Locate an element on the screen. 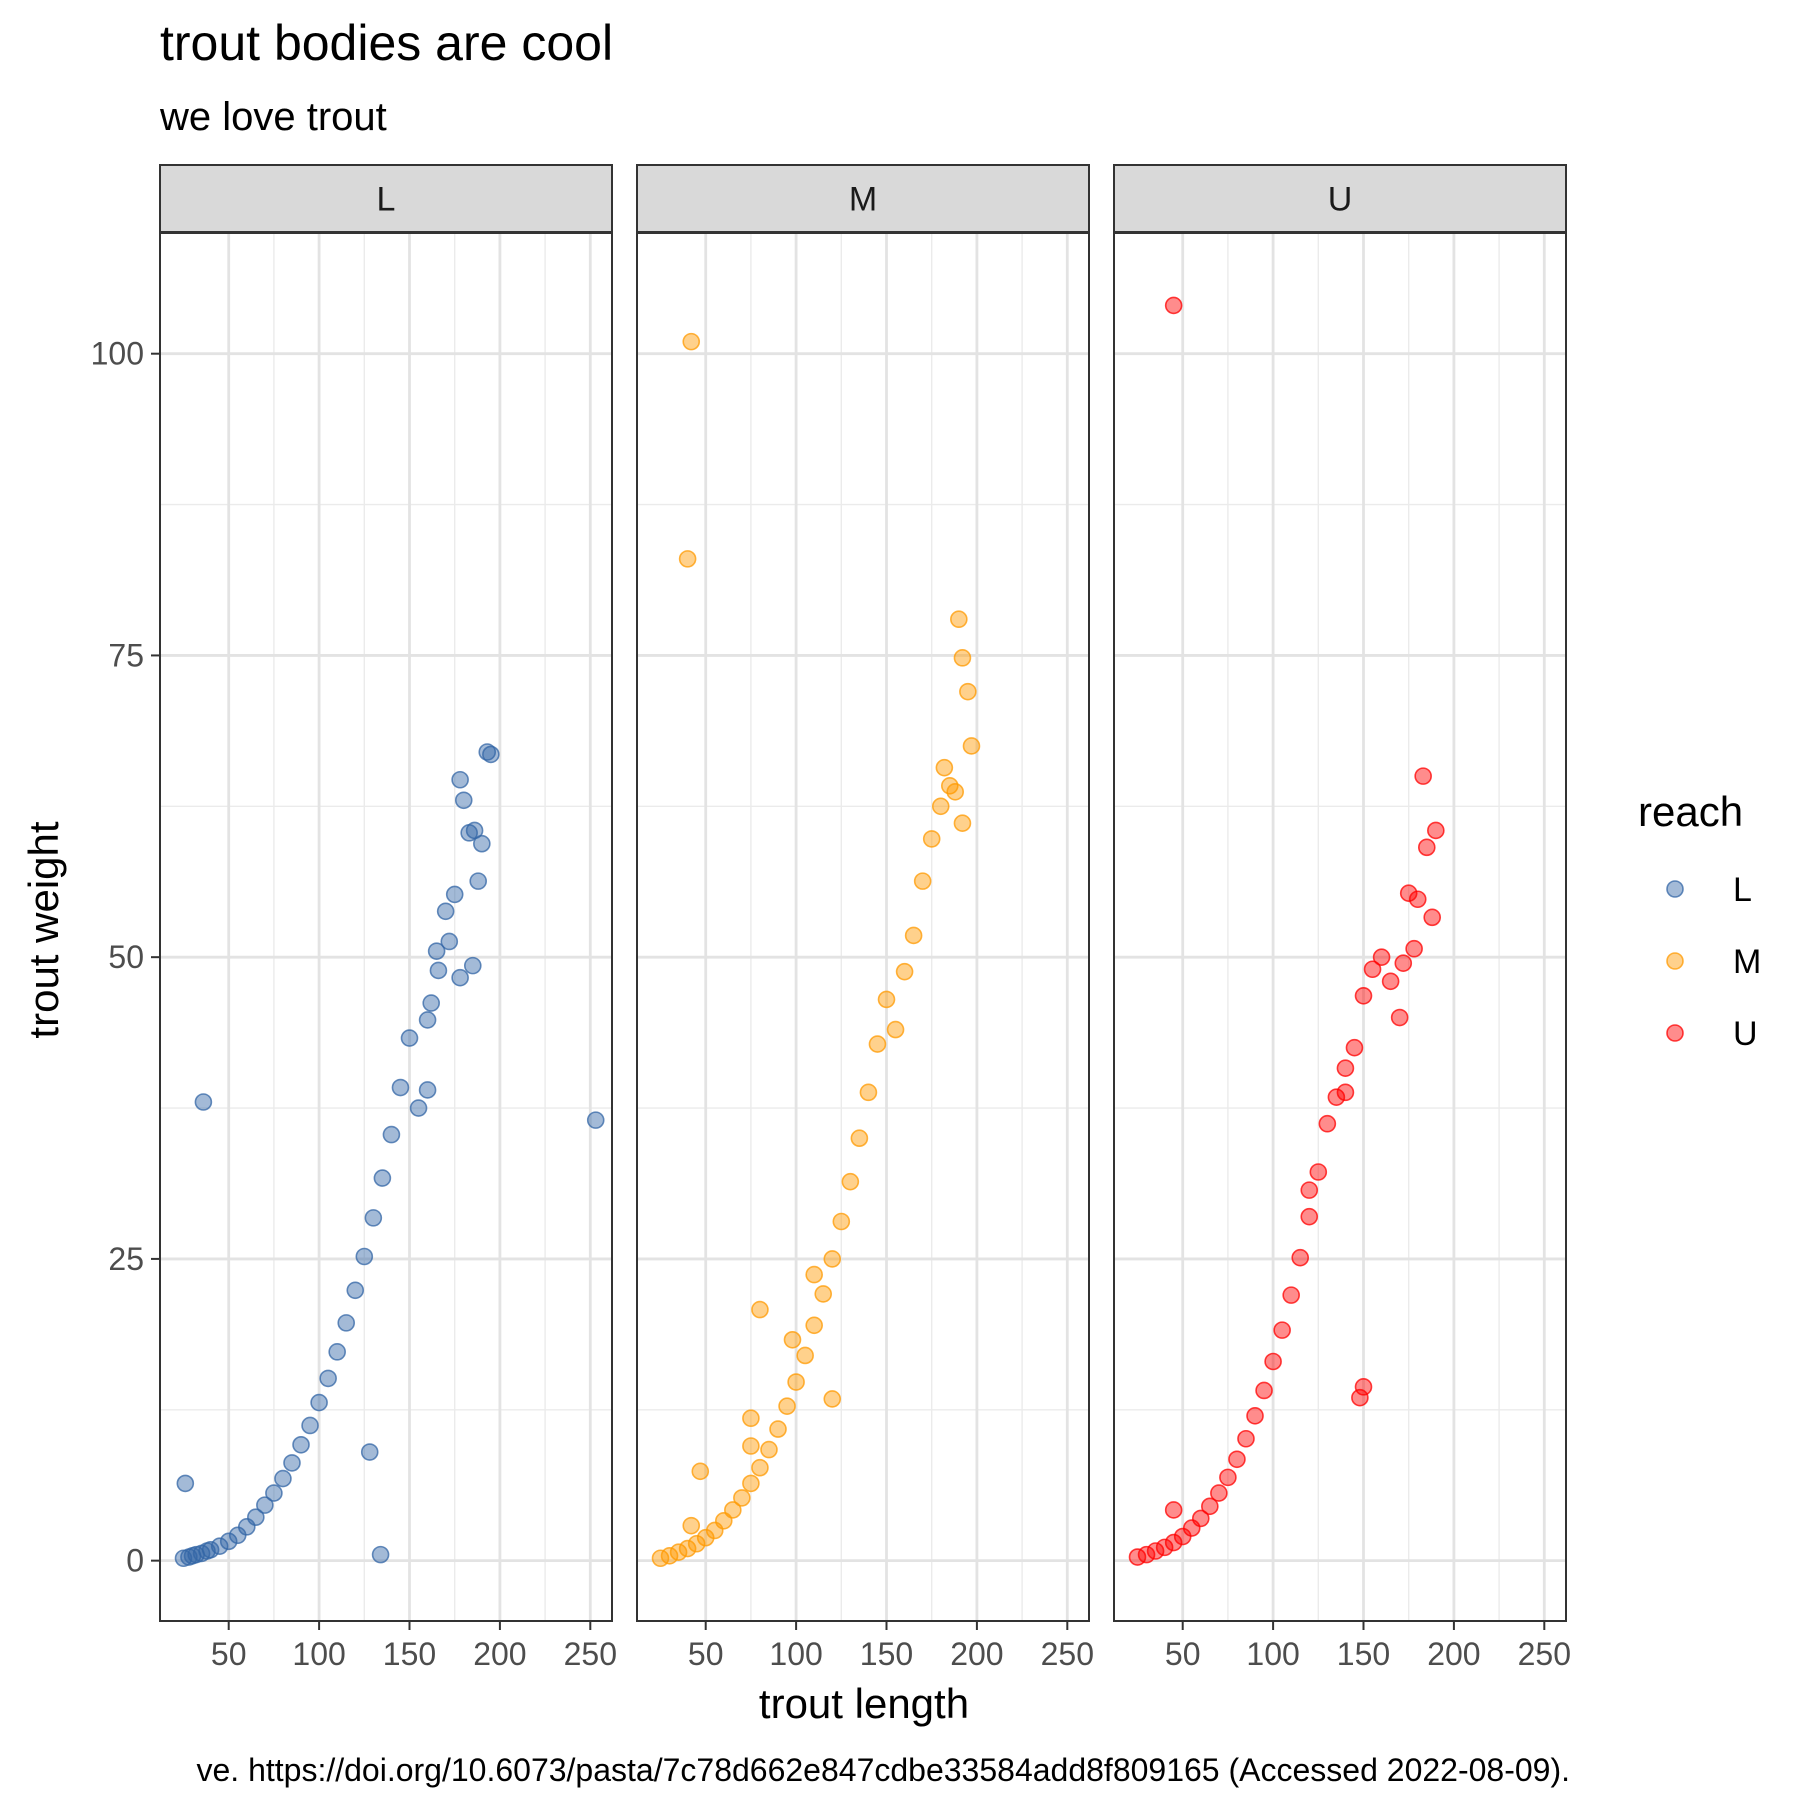 Image resolution: width=1800 pixels, height=1800 pixels. facet-strip-label: L is located at coordinates (386, 200).